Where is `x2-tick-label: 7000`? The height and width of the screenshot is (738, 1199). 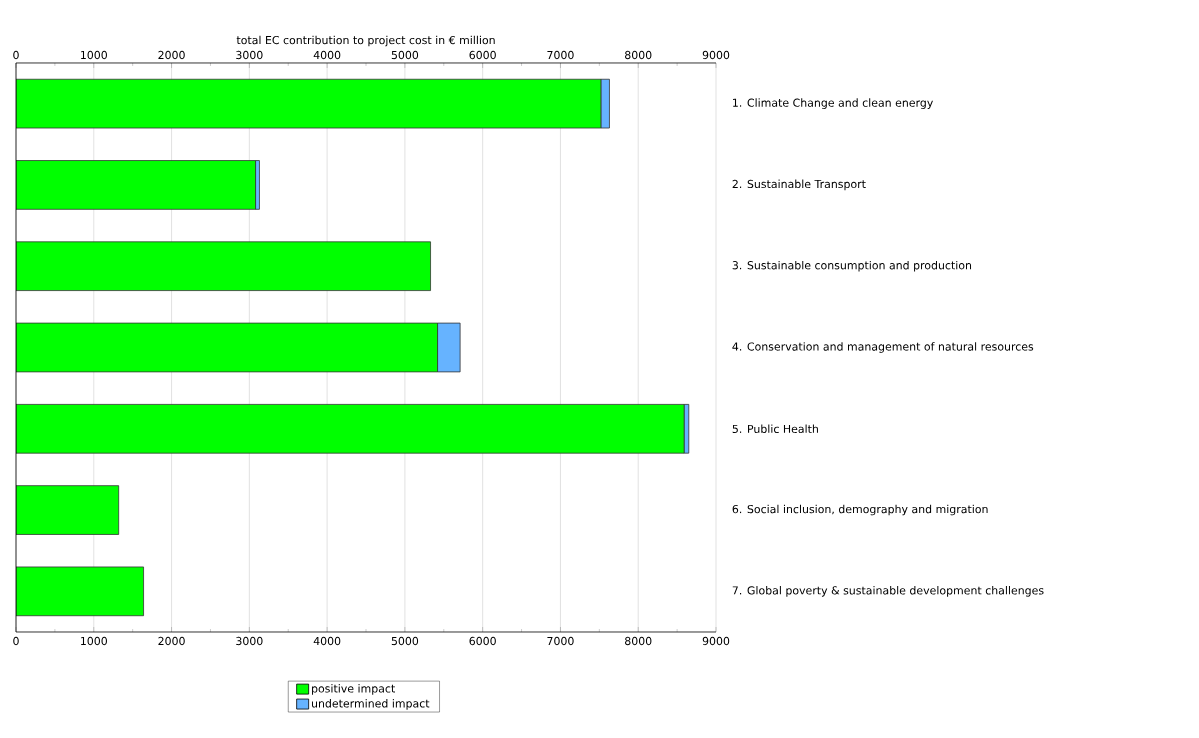
x2-tick-label: 7000 is located at coordinates (560, 641).